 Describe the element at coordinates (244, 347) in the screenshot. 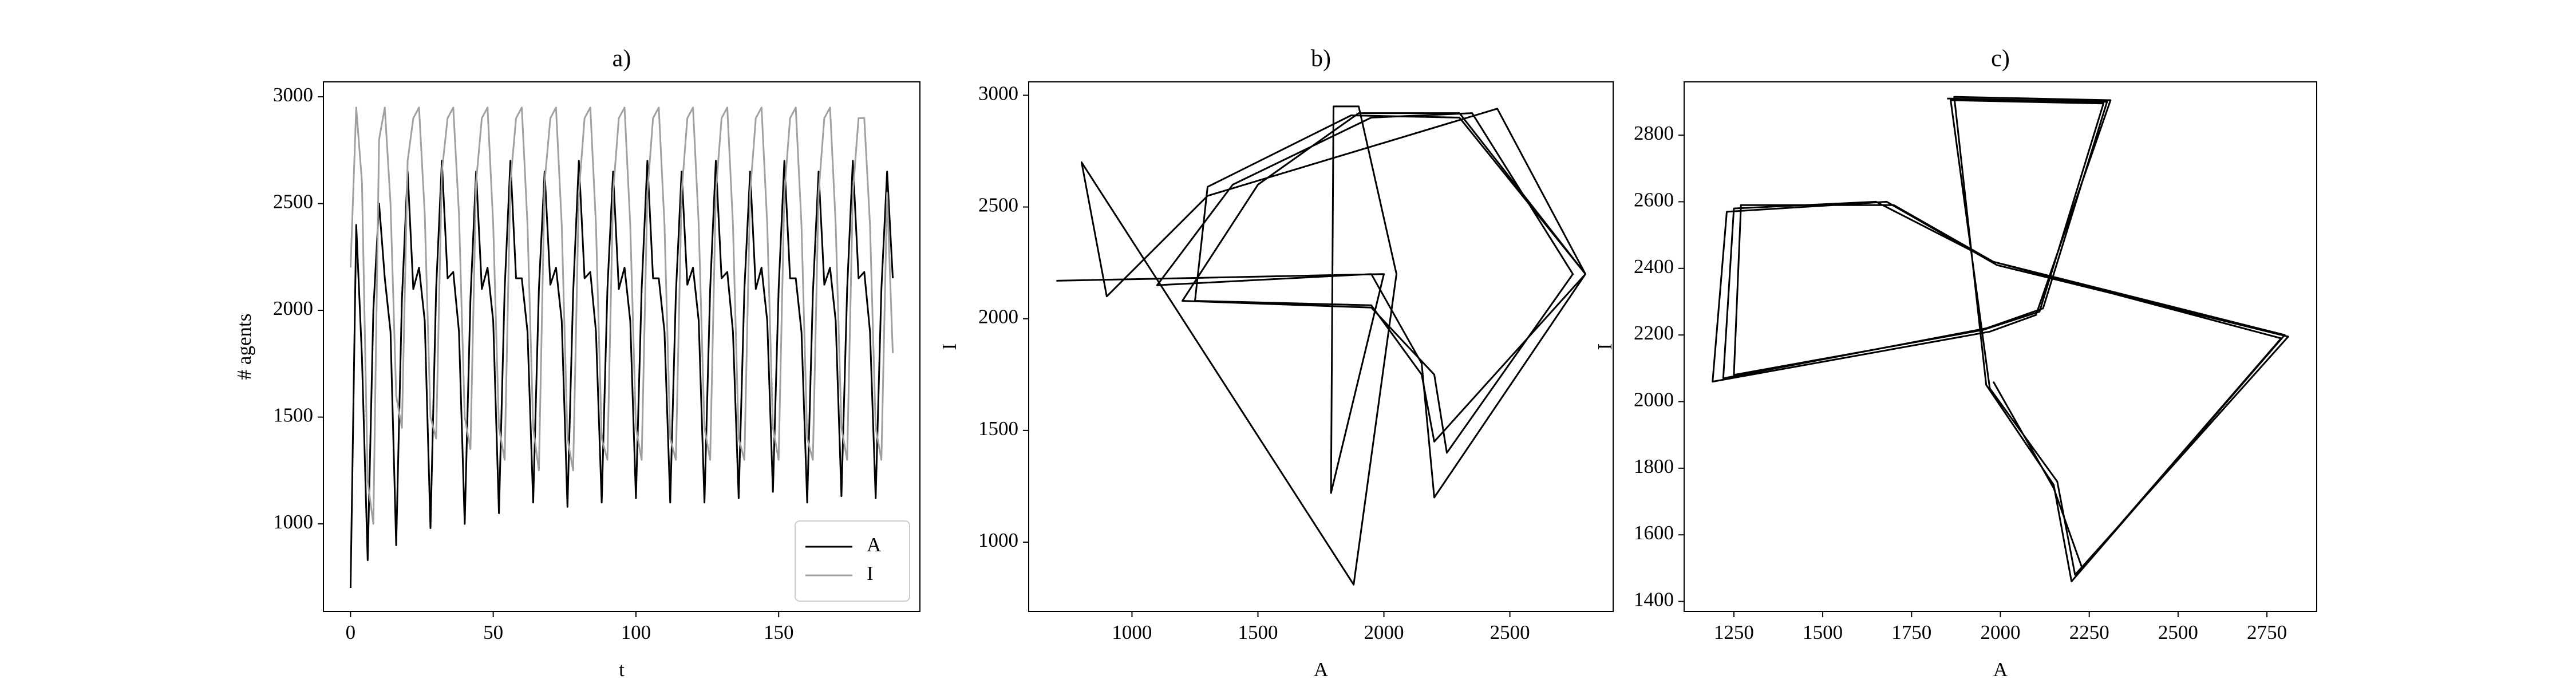

I see `y-axis-label: # agents` at that location.